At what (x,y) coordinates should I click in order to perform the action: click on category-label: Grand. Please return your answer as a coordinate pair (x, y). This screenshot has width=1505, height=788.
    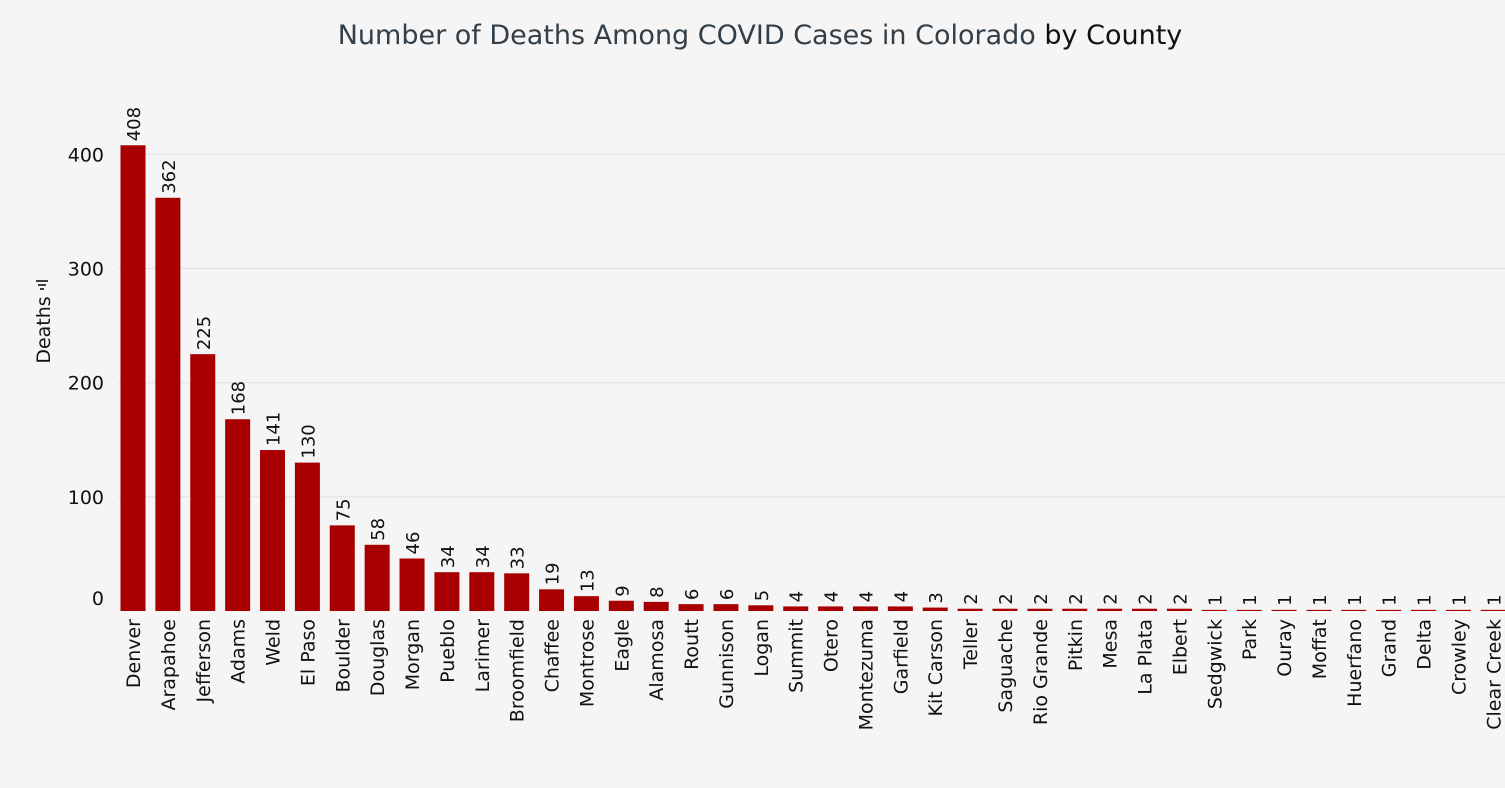
    Looking at the image, I should click on (1390, 648).